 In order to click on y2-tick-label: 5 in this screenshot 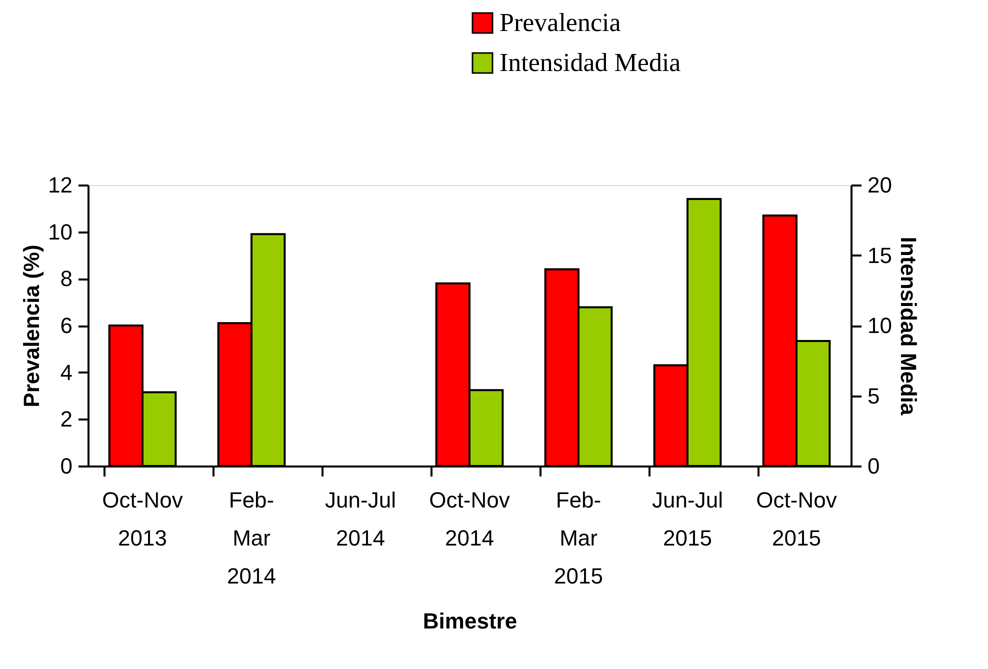, I will do `click(874, 395)`.